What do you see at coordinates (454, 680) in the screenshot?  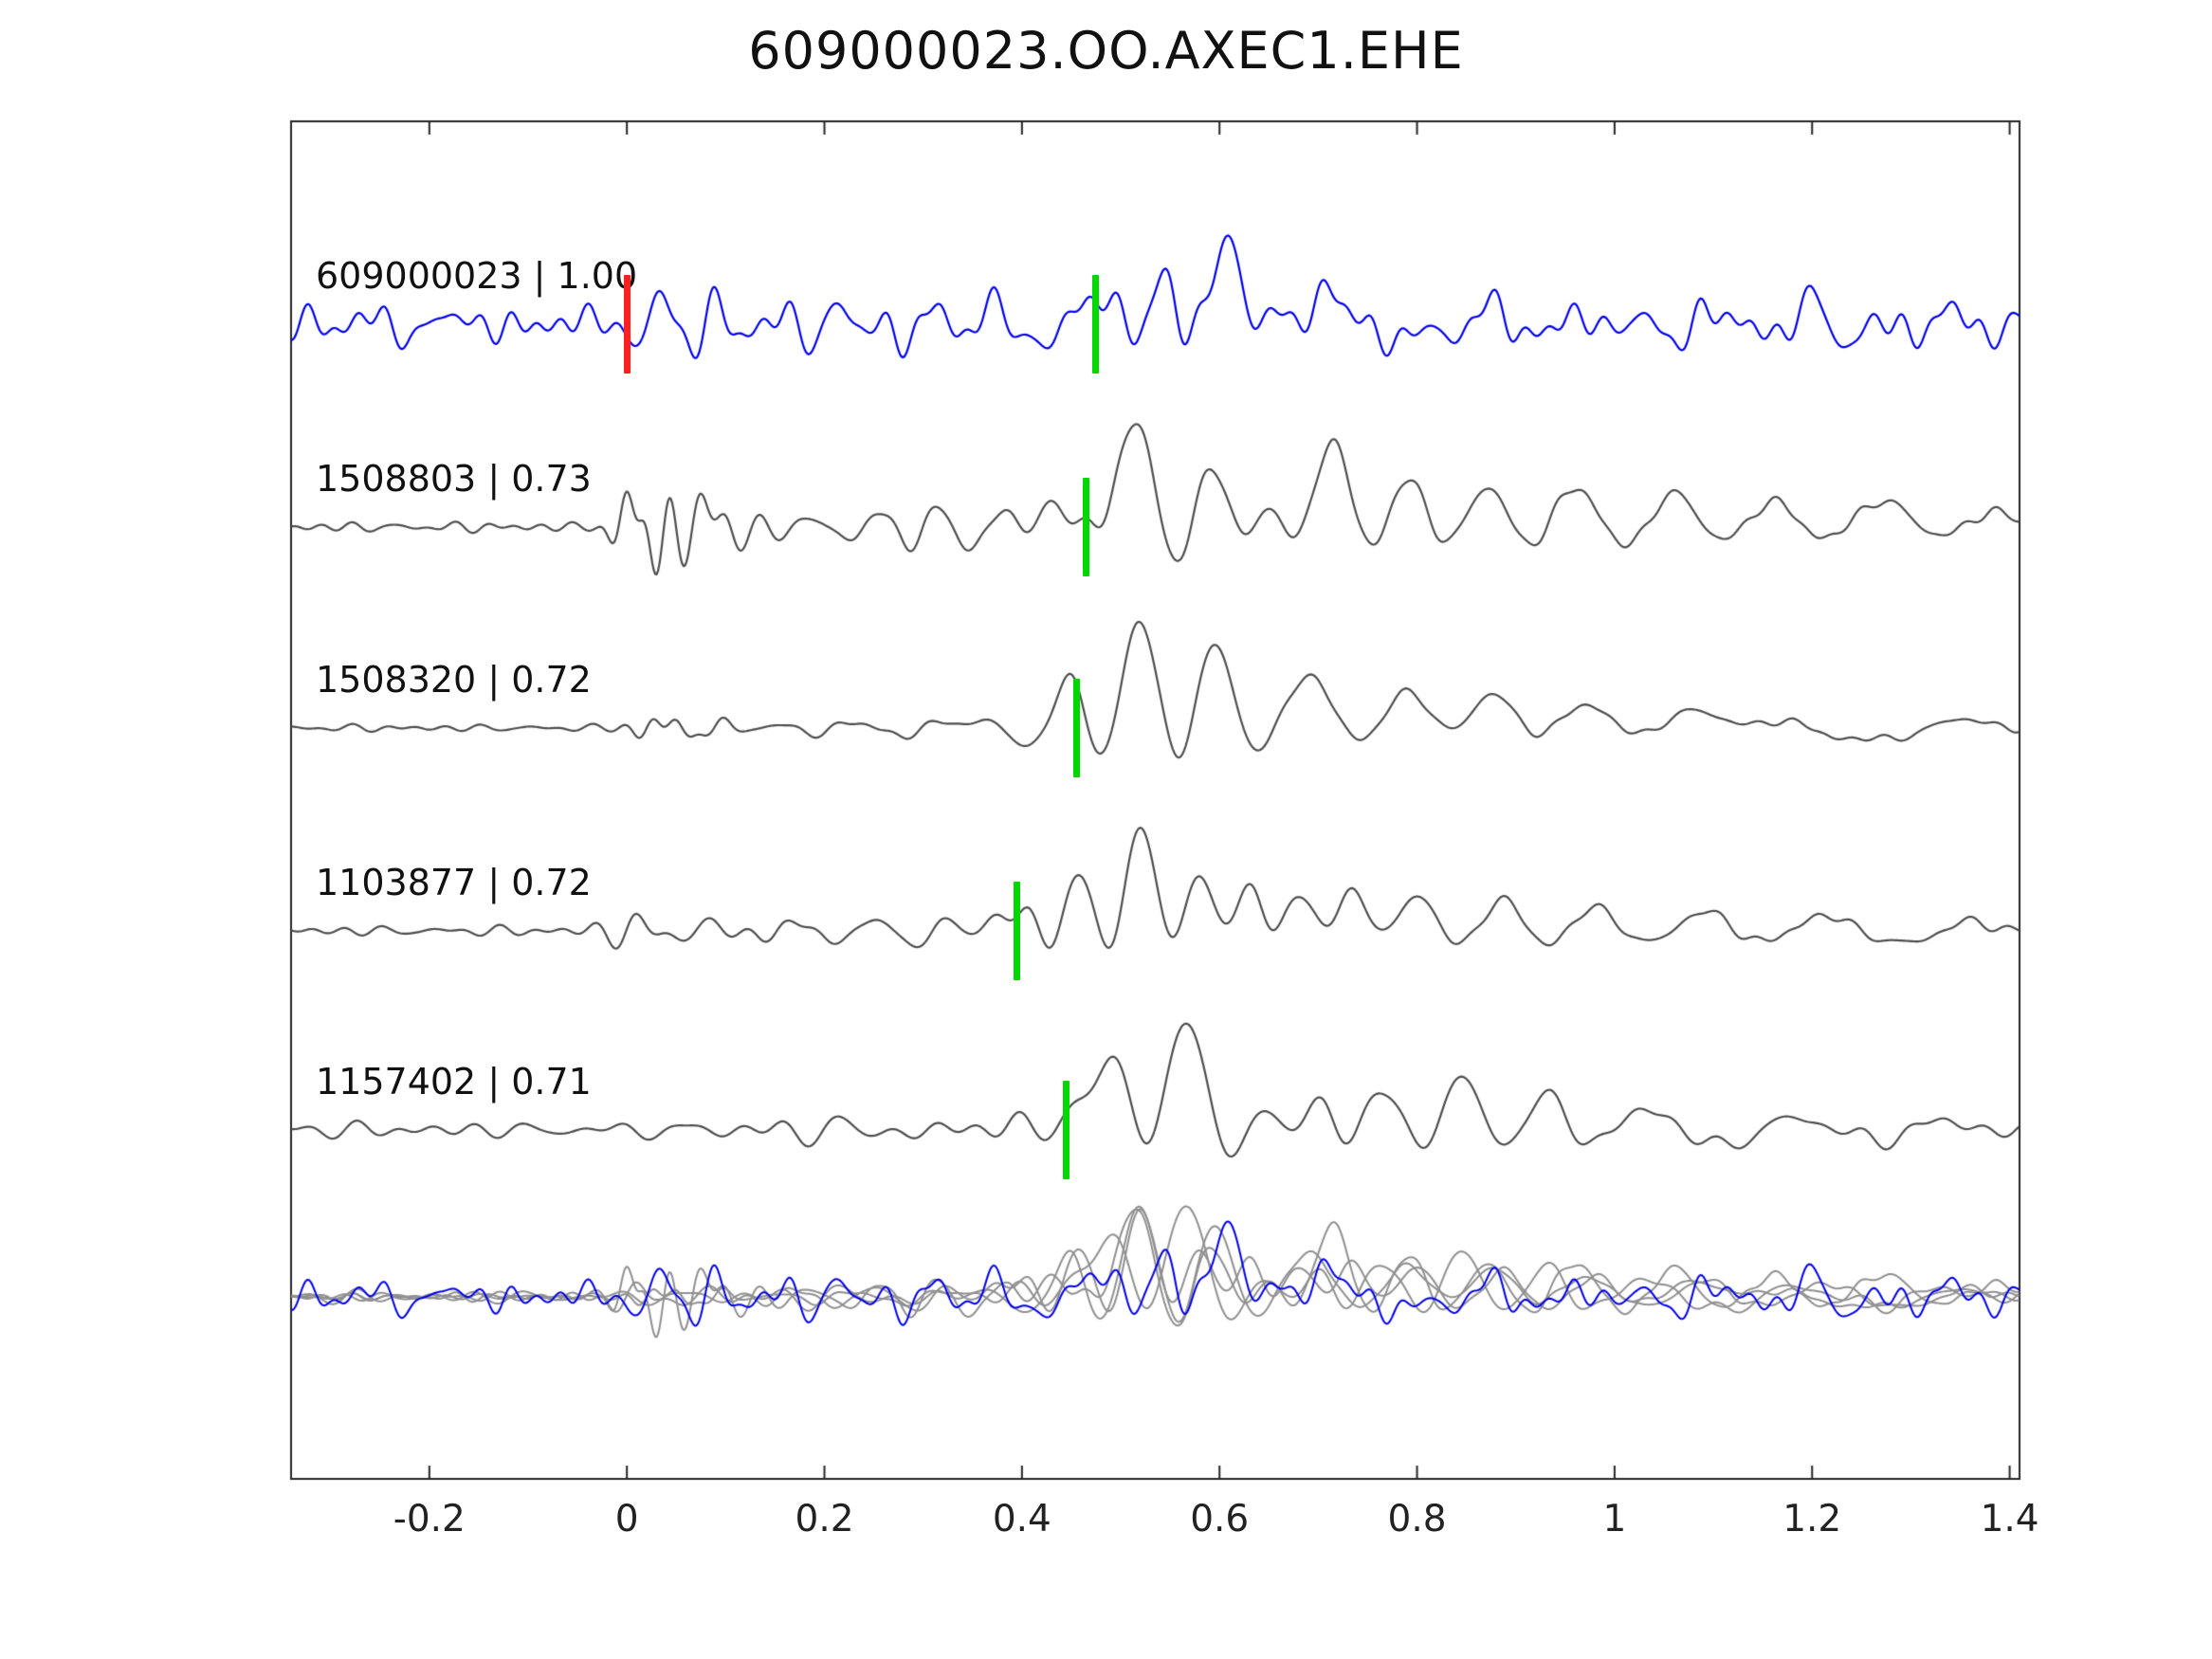 I see `trace-label-1508320: 1508320 | 0.72` at bounding box center [454, 680].